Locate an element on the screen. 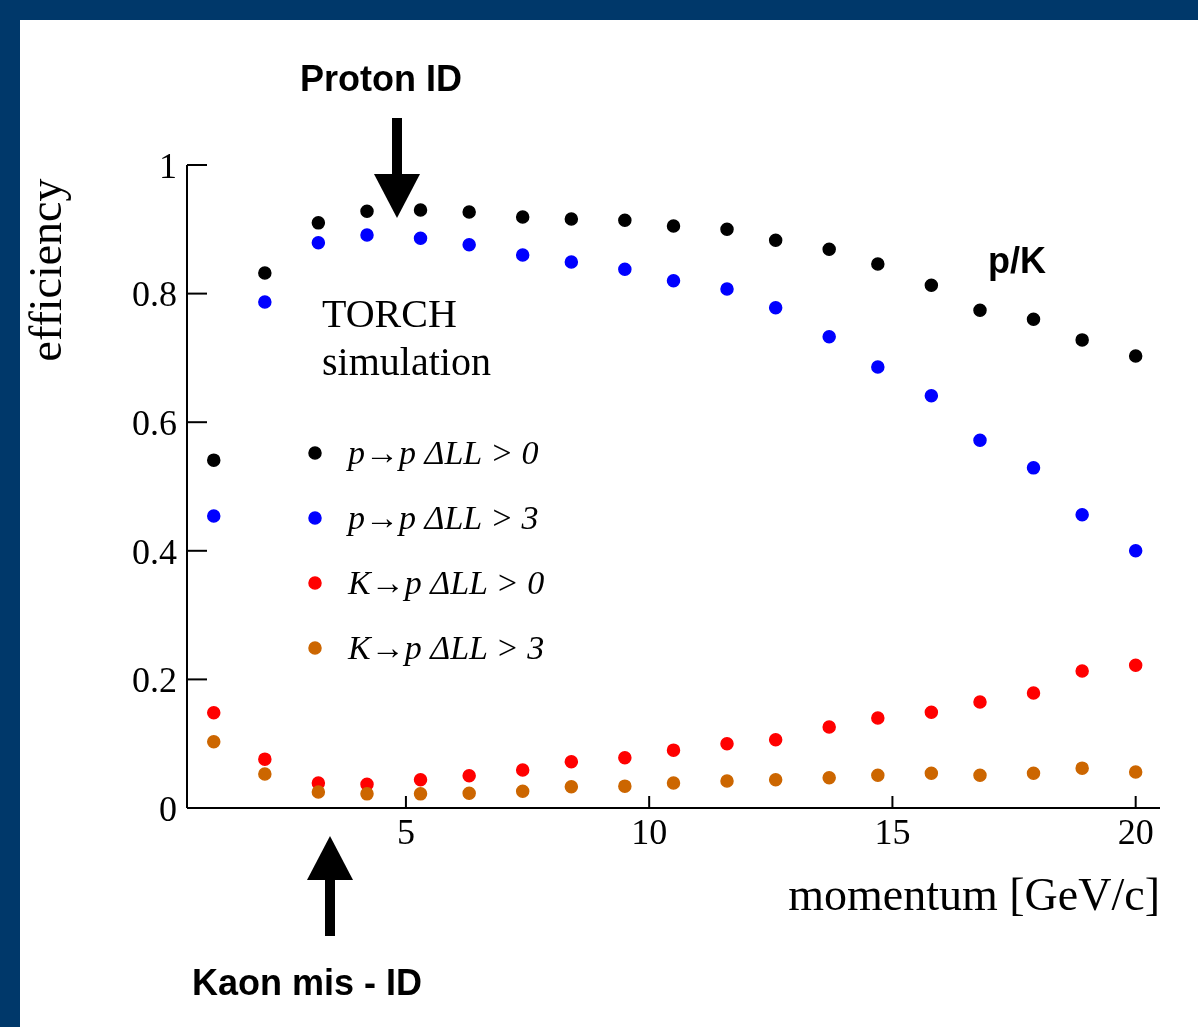  y-tick-label: 0.2 is located at coordinates (154, 680).